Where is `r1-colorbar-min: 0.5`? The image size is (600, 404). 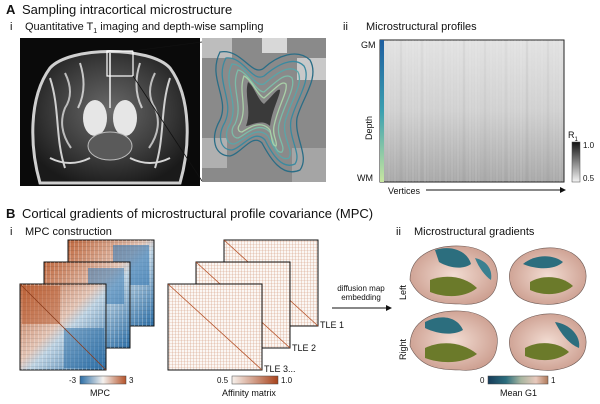 r1-colorbar-min: 0.5 is located at coordinates (589, 178).